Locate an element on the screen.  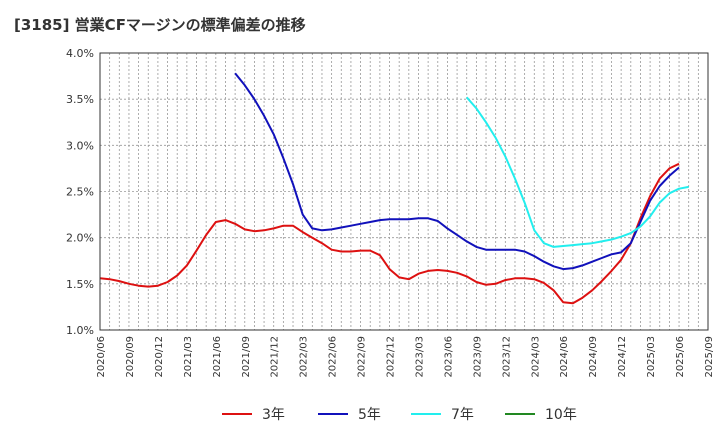
x-tick-label: 2021/09 is located at coordinates (246, 357).